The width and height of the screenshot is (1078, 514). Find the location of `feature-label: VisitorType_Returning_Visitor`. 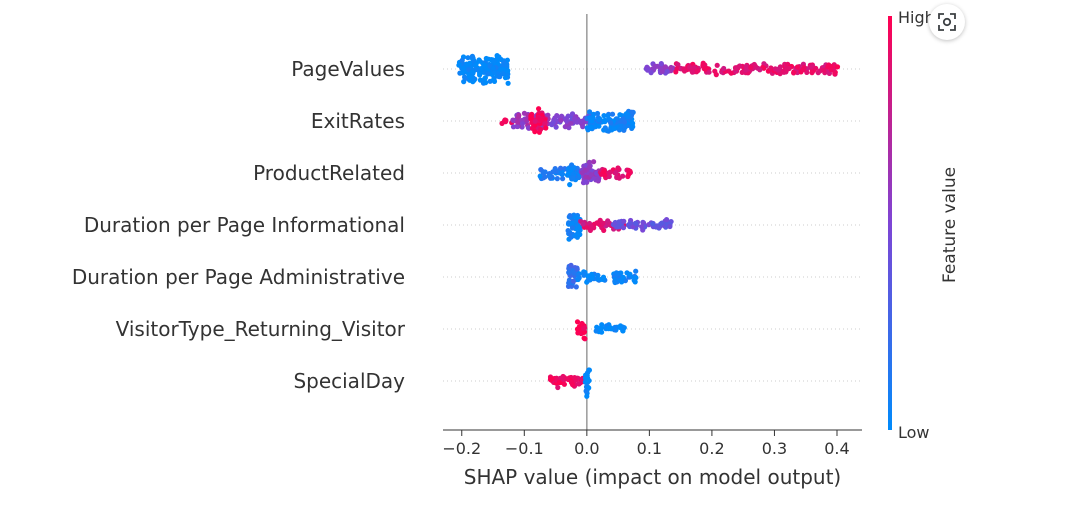

feature-label: VisitorType_Returning_Visitor is located at coordinates (261, 329).